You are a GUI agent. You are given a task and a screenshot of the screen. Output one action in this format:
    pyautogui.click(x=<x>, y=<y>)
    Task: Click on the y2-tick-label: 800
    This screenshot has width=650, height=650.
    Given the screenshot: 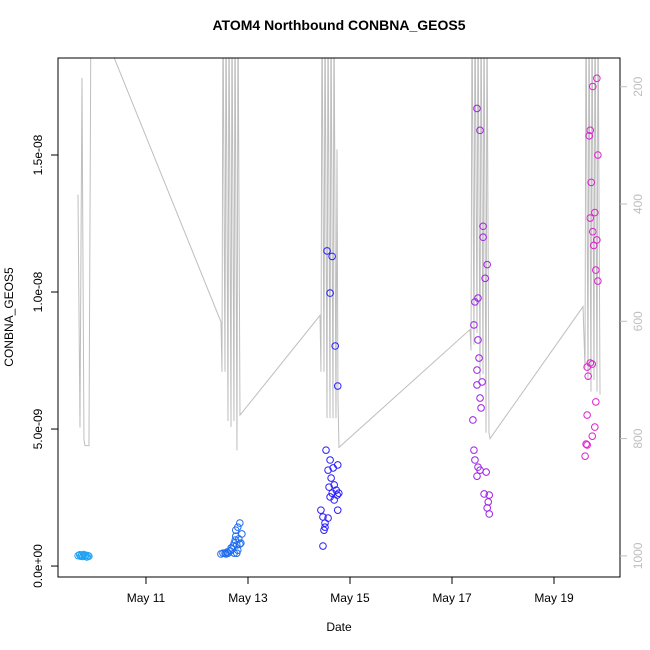 What is the action you would take?
    pyautogui.click(x=638, y=438)
    